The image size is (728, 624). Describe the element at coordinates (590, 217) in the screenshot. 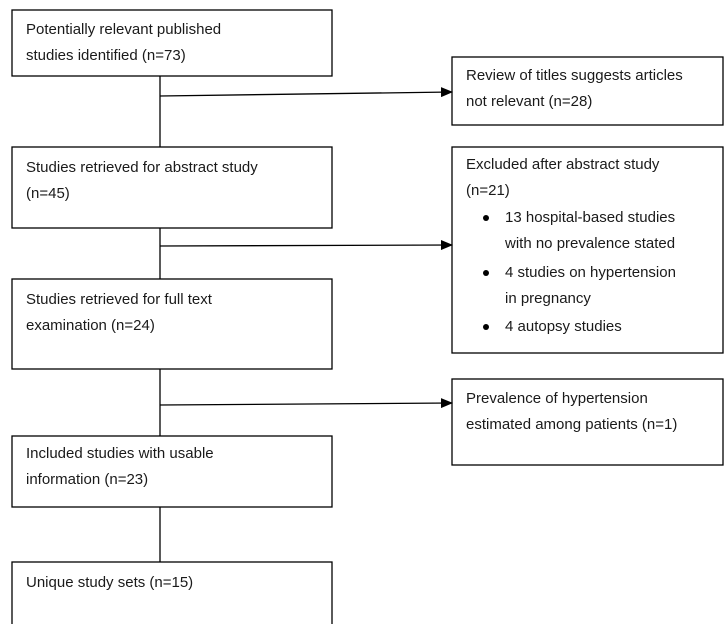

I see `bullet-text: 13 hospital-based studies` at that location.